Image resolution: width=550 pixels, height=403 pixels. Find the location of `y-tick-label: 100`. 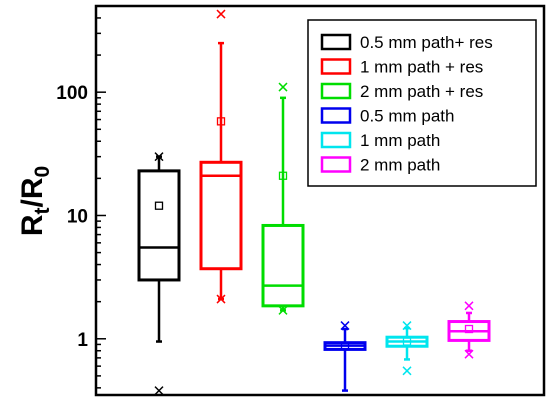

y-tick-label: 100 is located at coordinates (72, 93).